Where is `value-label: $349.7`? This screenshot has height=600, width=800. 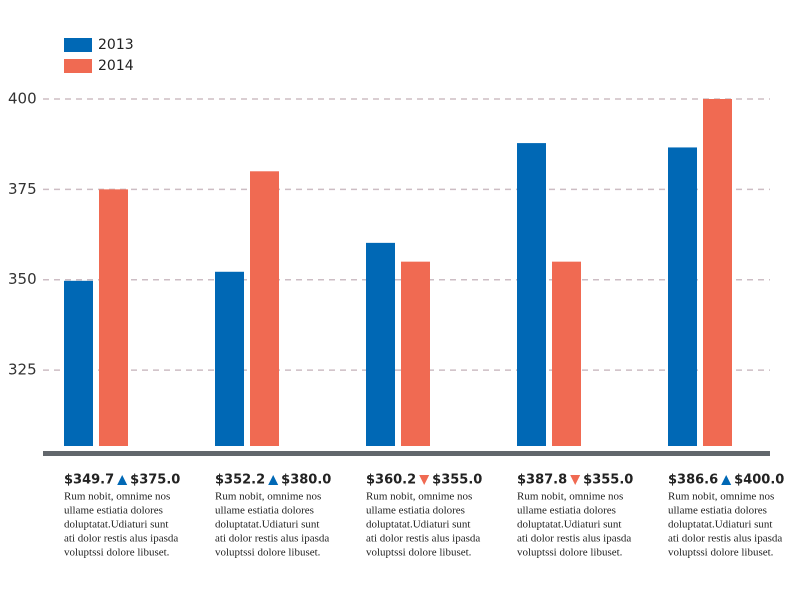 value-label: $349.7 is located at coordinates (89, 480).